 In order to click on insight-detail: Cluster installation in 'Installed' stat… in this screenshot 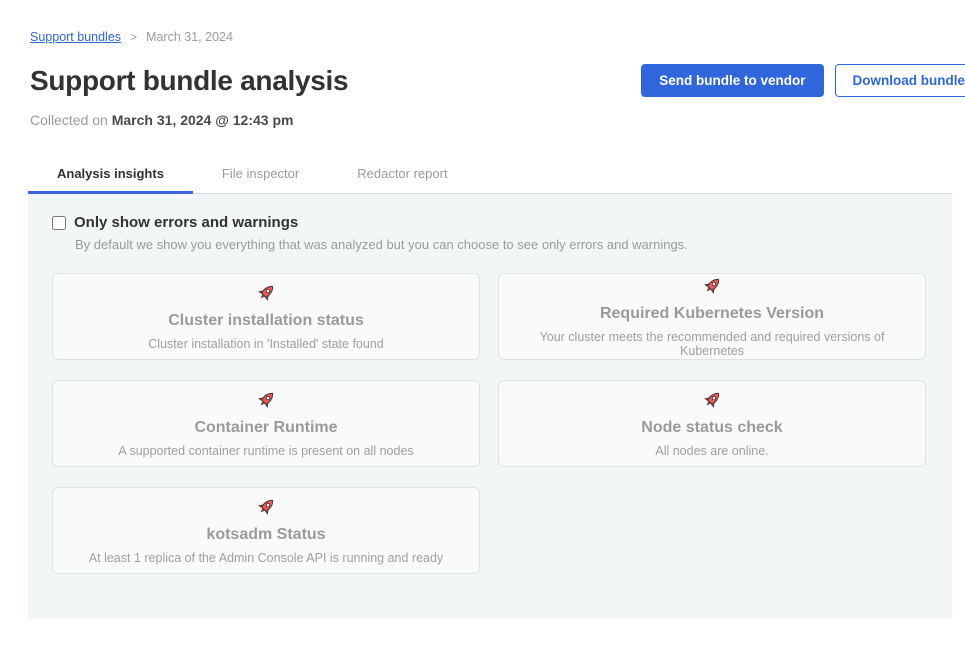, I will do `click(265, 344)`.